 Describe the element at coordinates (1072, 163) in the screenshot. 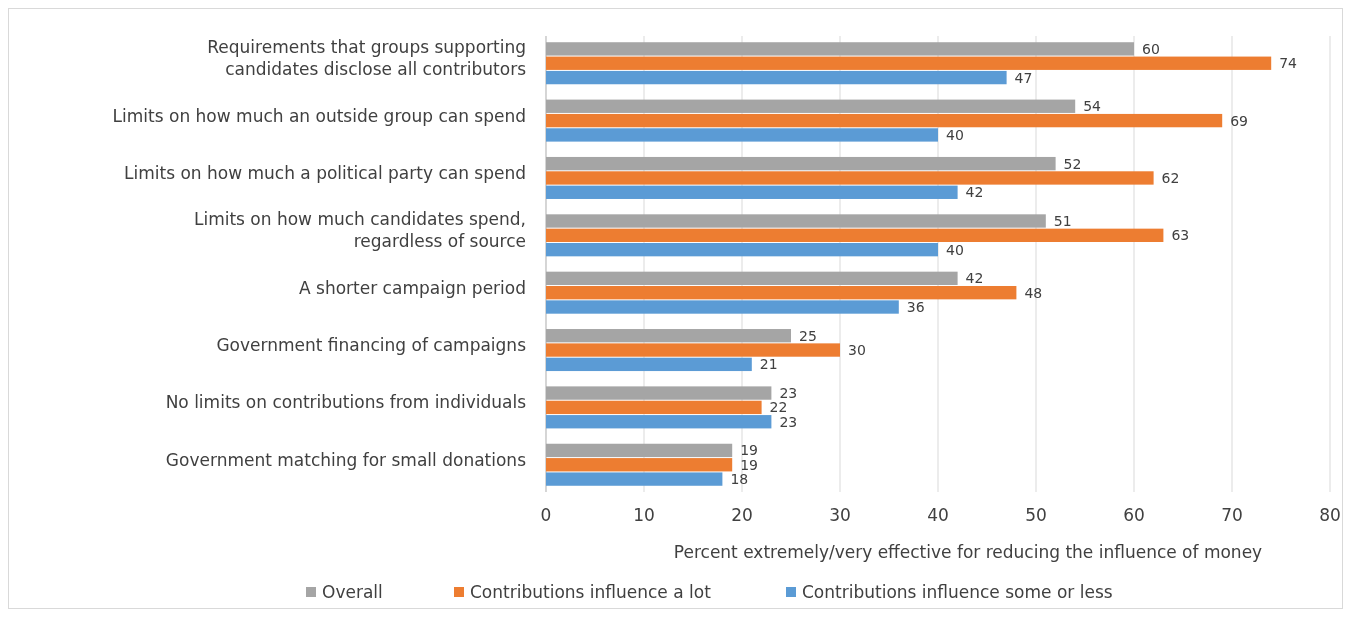

I see `data-label: 52` at that location.